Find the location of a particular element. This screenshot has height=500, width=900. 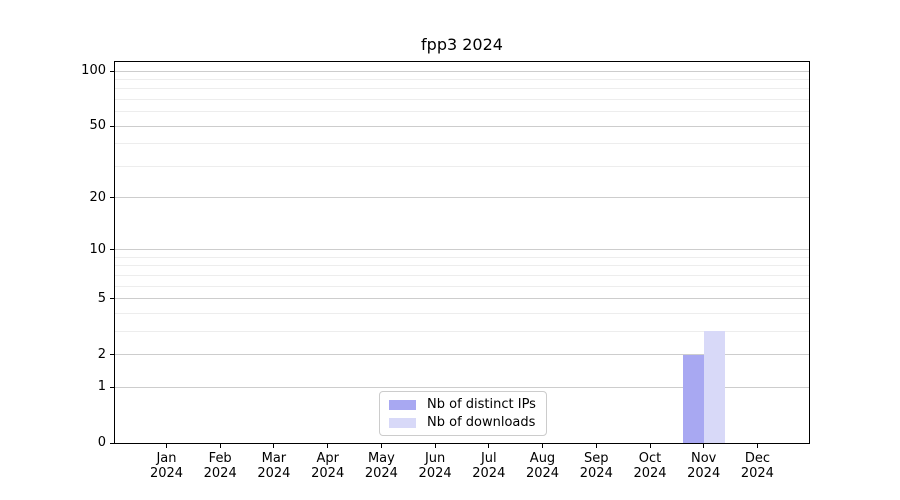

x-tick-label: Jan 2024 is located at coordinates (167, 466).